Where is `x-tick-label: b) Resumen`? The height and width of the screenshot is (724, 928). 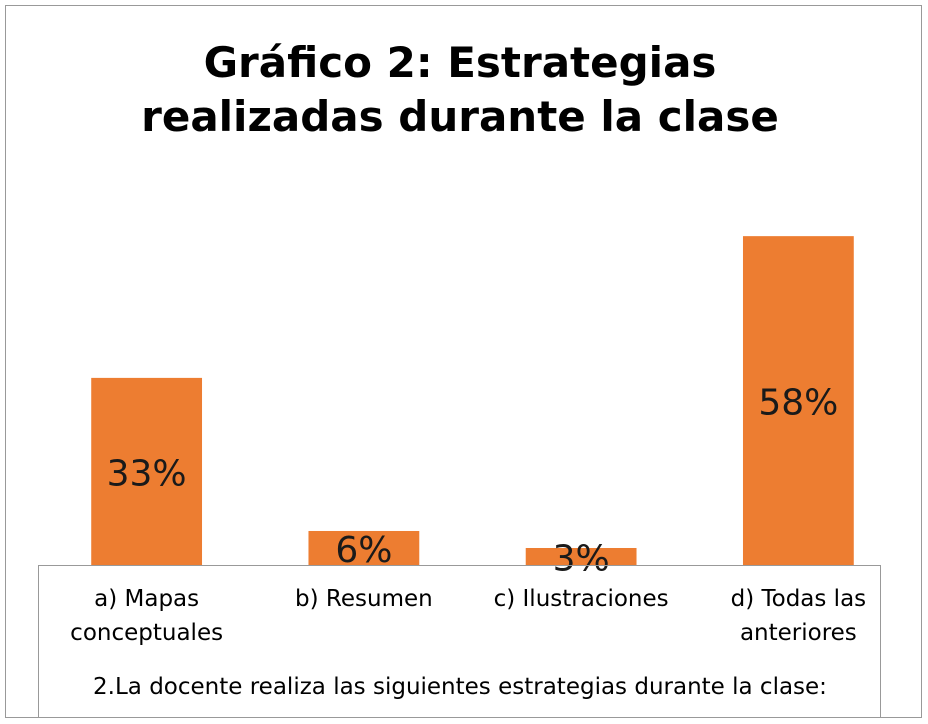
x-tick-label: b) Resumen is located at coordinates (364, 599).